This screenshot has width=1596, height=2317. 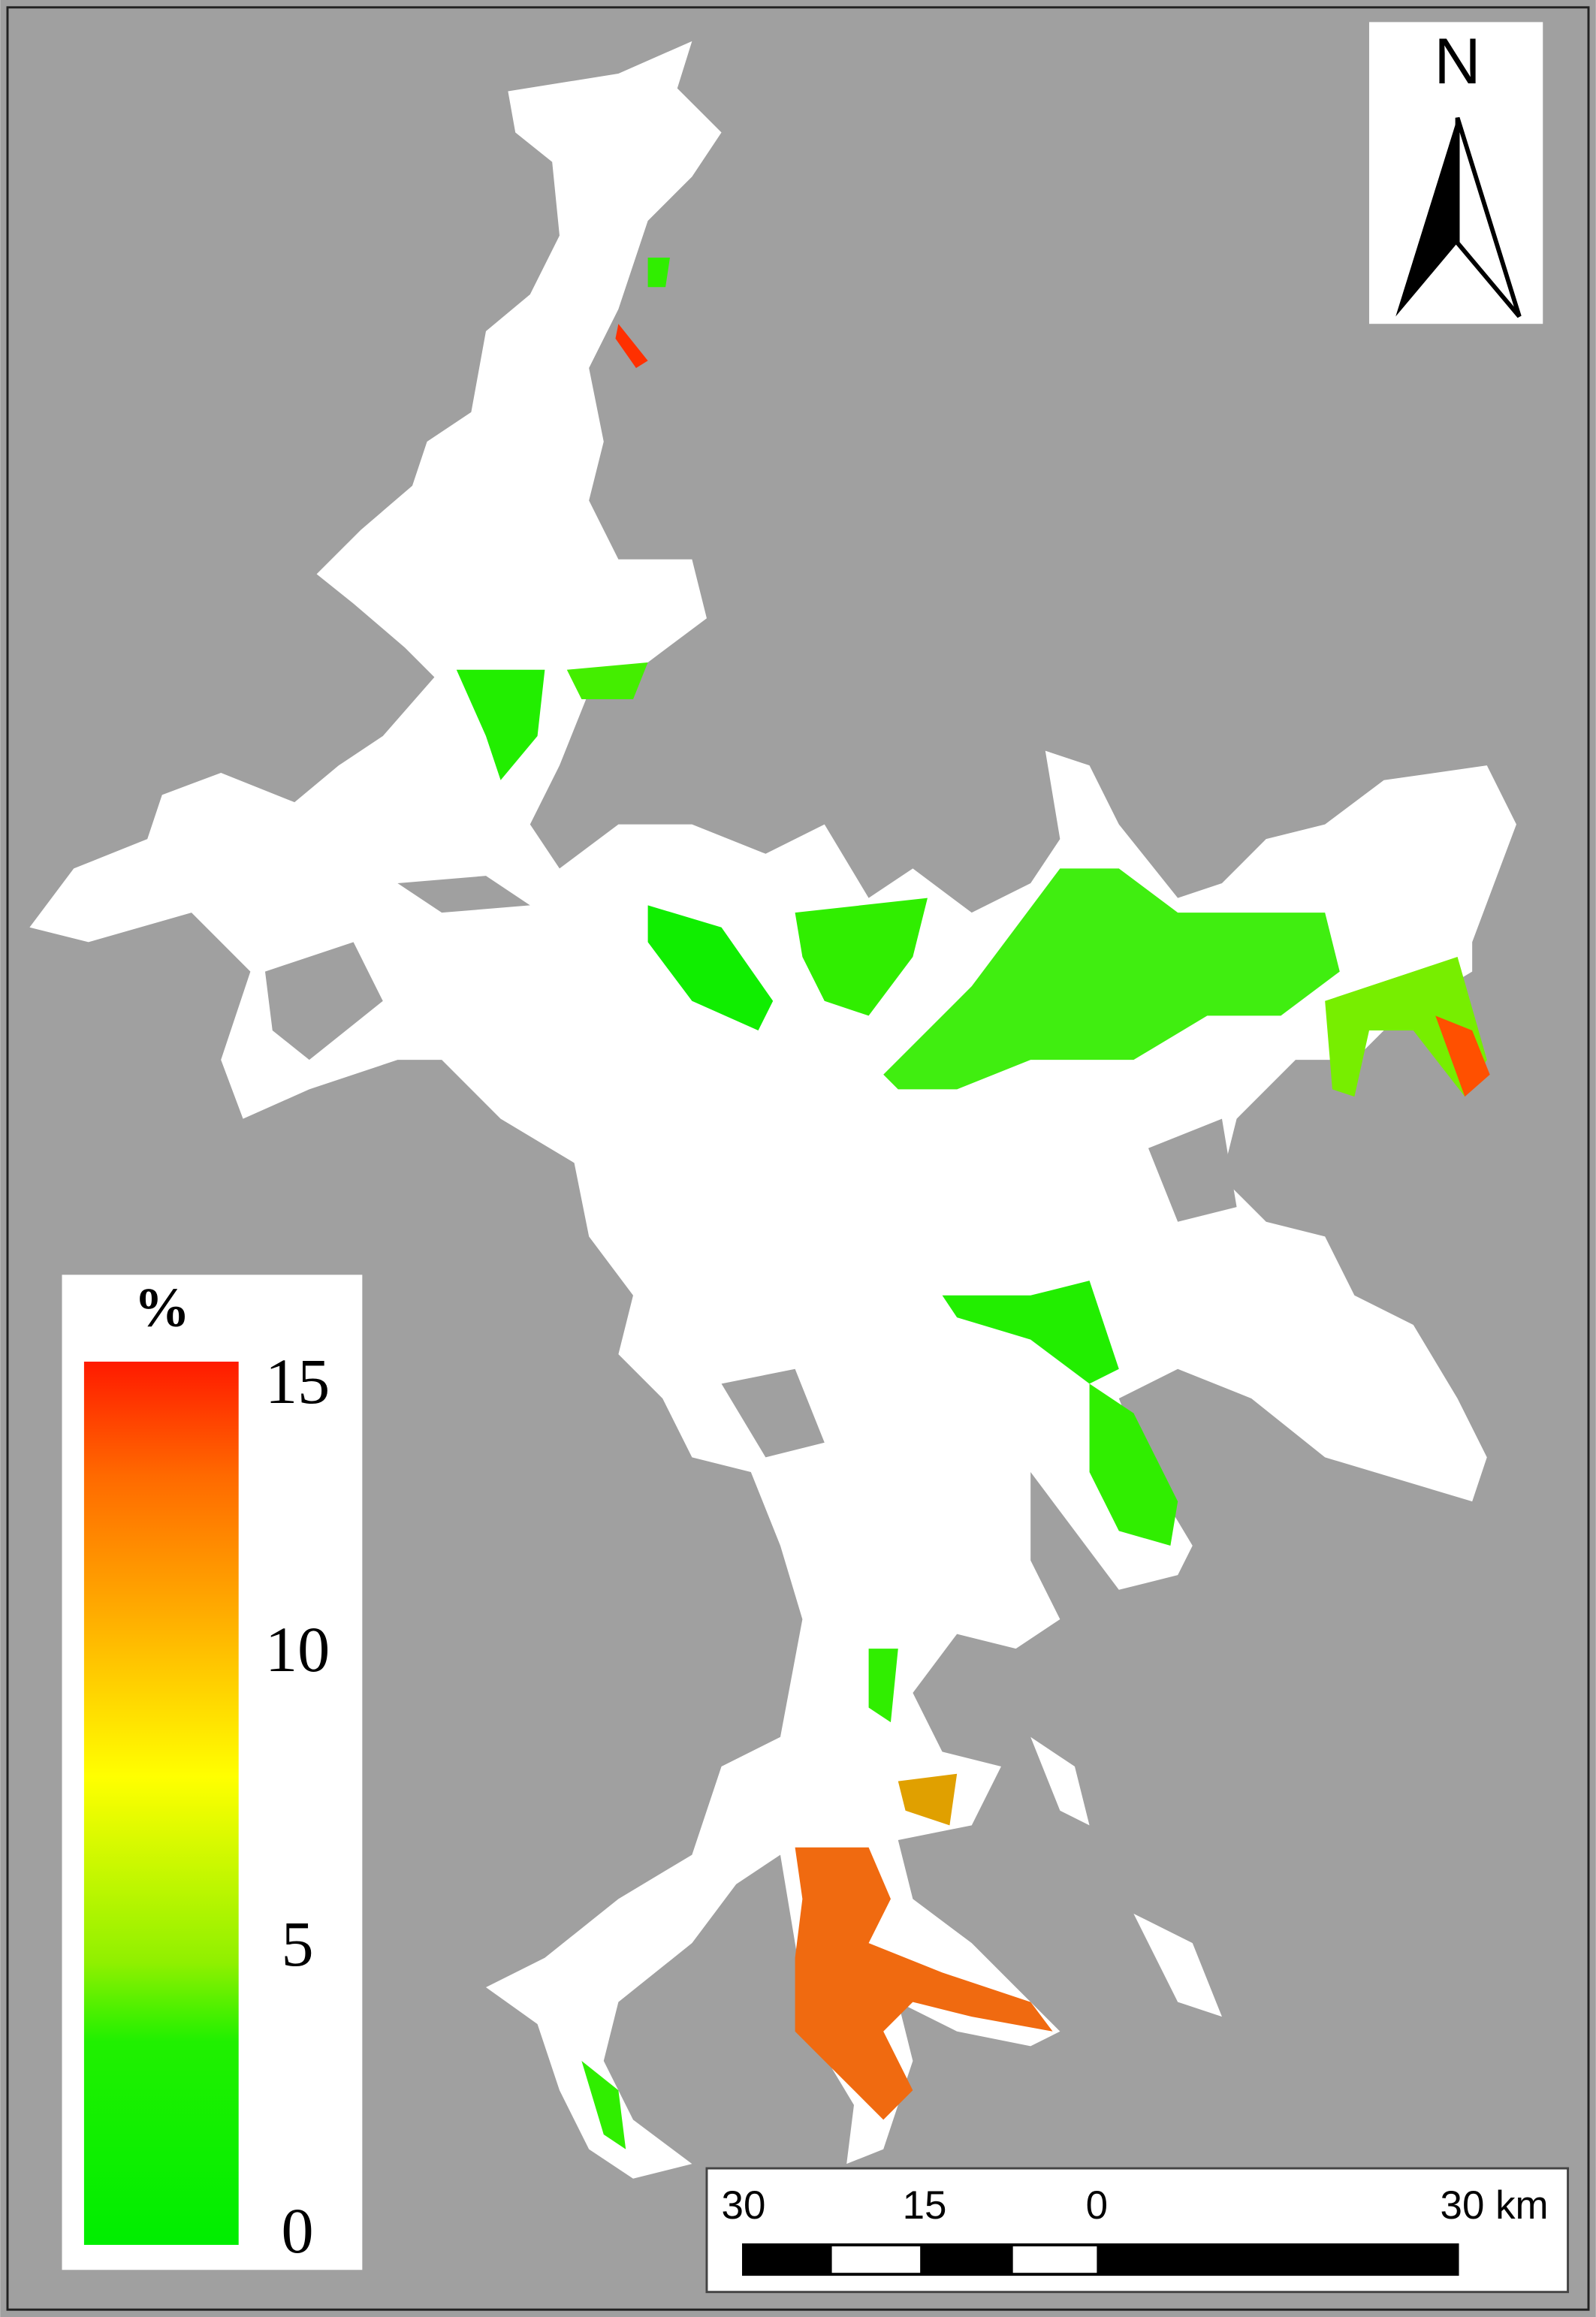 What do you see at coordinates (298, 1944) in the screenshot?
I see `legend-tick-label: 5` at bounding box center [298, 1944].